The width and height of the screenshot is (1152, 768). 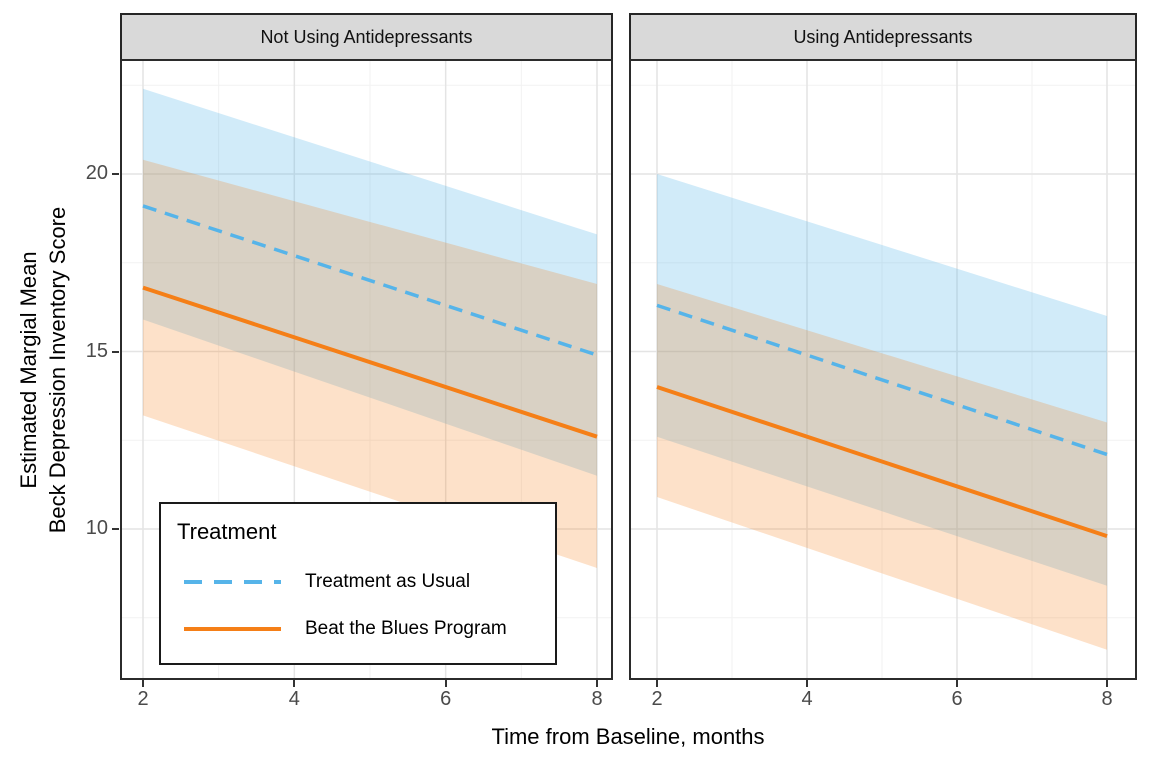 I want to click on legend-item: Treatment as Usual, so click(x=327, y=581).